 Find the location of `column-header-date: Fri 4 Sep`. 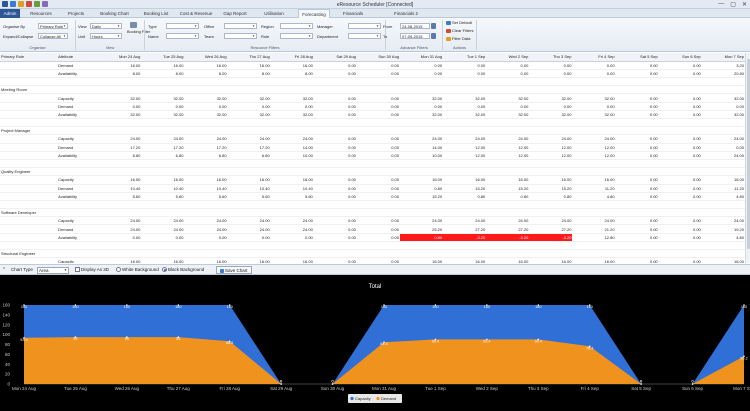

column-header-date: Fri 4 Sep is located at coordinates (594, 57).